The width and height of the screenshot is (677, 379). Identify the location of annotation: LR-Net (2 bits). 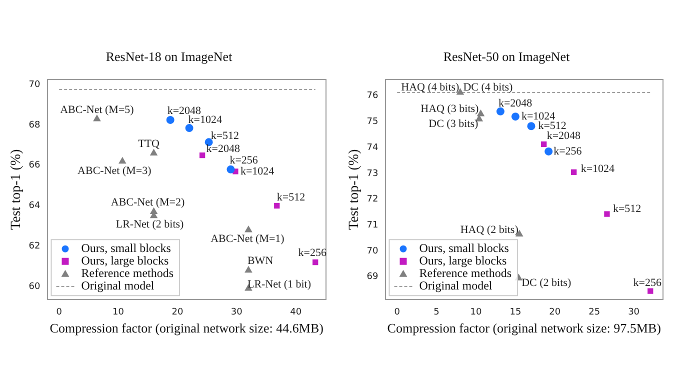
(150, 224).